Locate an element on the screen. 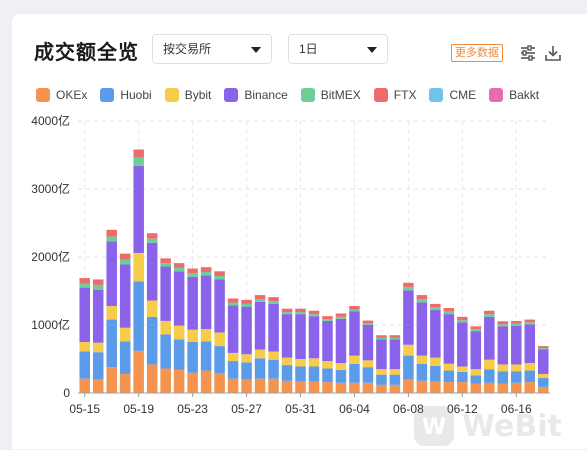  x-tick-label: 05-27 is located at coordinates (246, 409).